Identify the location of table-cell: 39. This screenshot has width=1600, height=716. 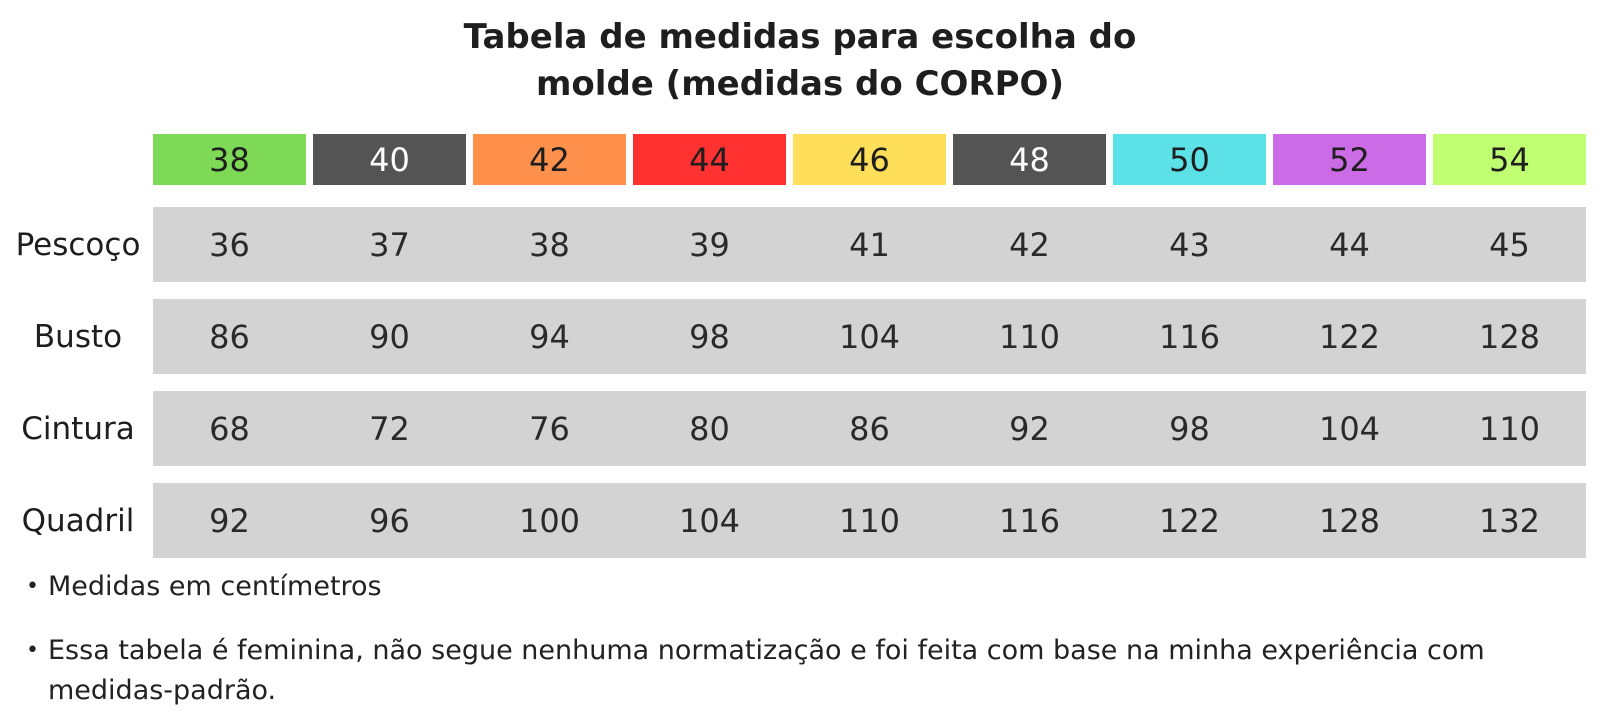
(709, 244).